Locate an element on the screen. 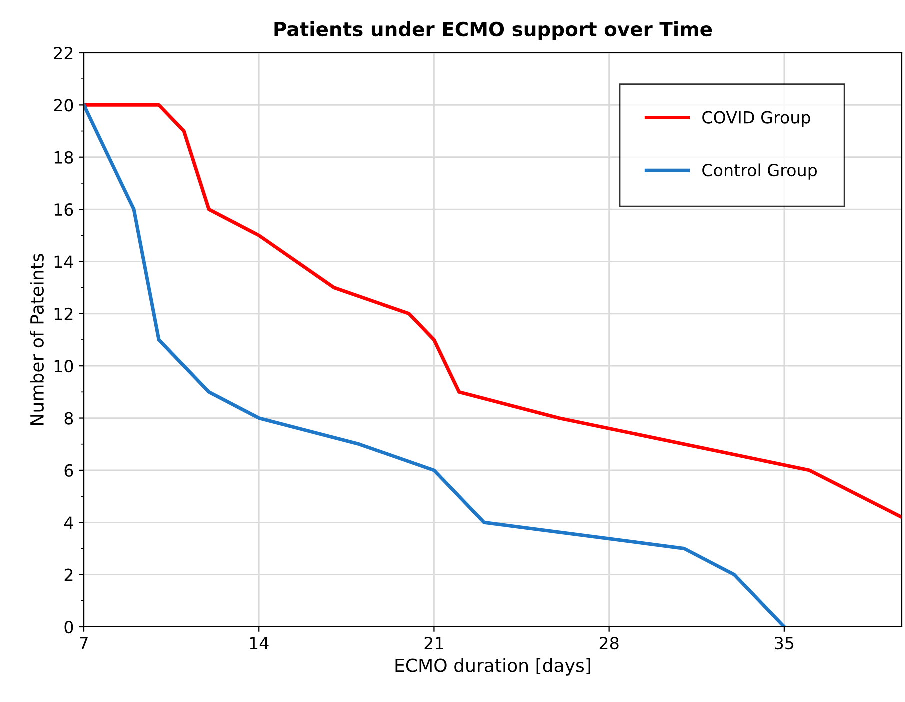 This screenshot has width=905, height=702. chart-title: Patients under ECMO support over Time is located at coordinates (493, 31).